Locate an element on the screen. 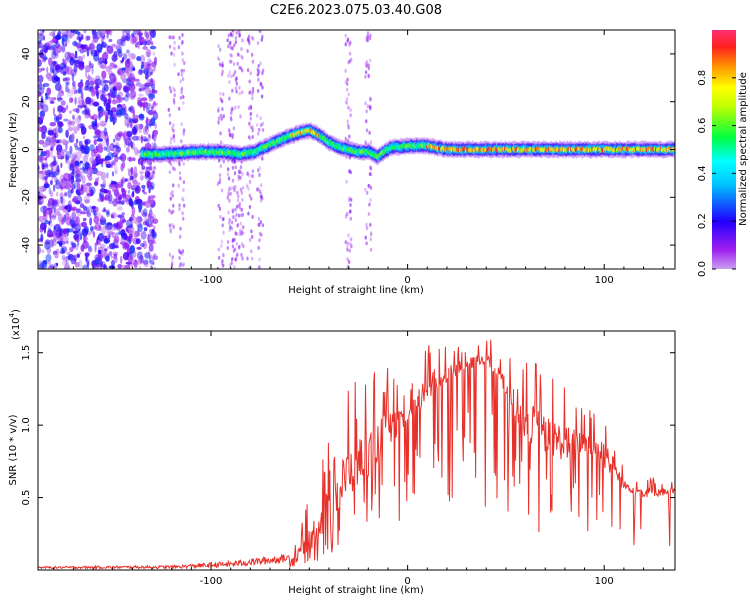 The height and width of the screenshot is (600, 750). snr-xlabel: Height of straight line (km) is located at coordinates (356, 590).